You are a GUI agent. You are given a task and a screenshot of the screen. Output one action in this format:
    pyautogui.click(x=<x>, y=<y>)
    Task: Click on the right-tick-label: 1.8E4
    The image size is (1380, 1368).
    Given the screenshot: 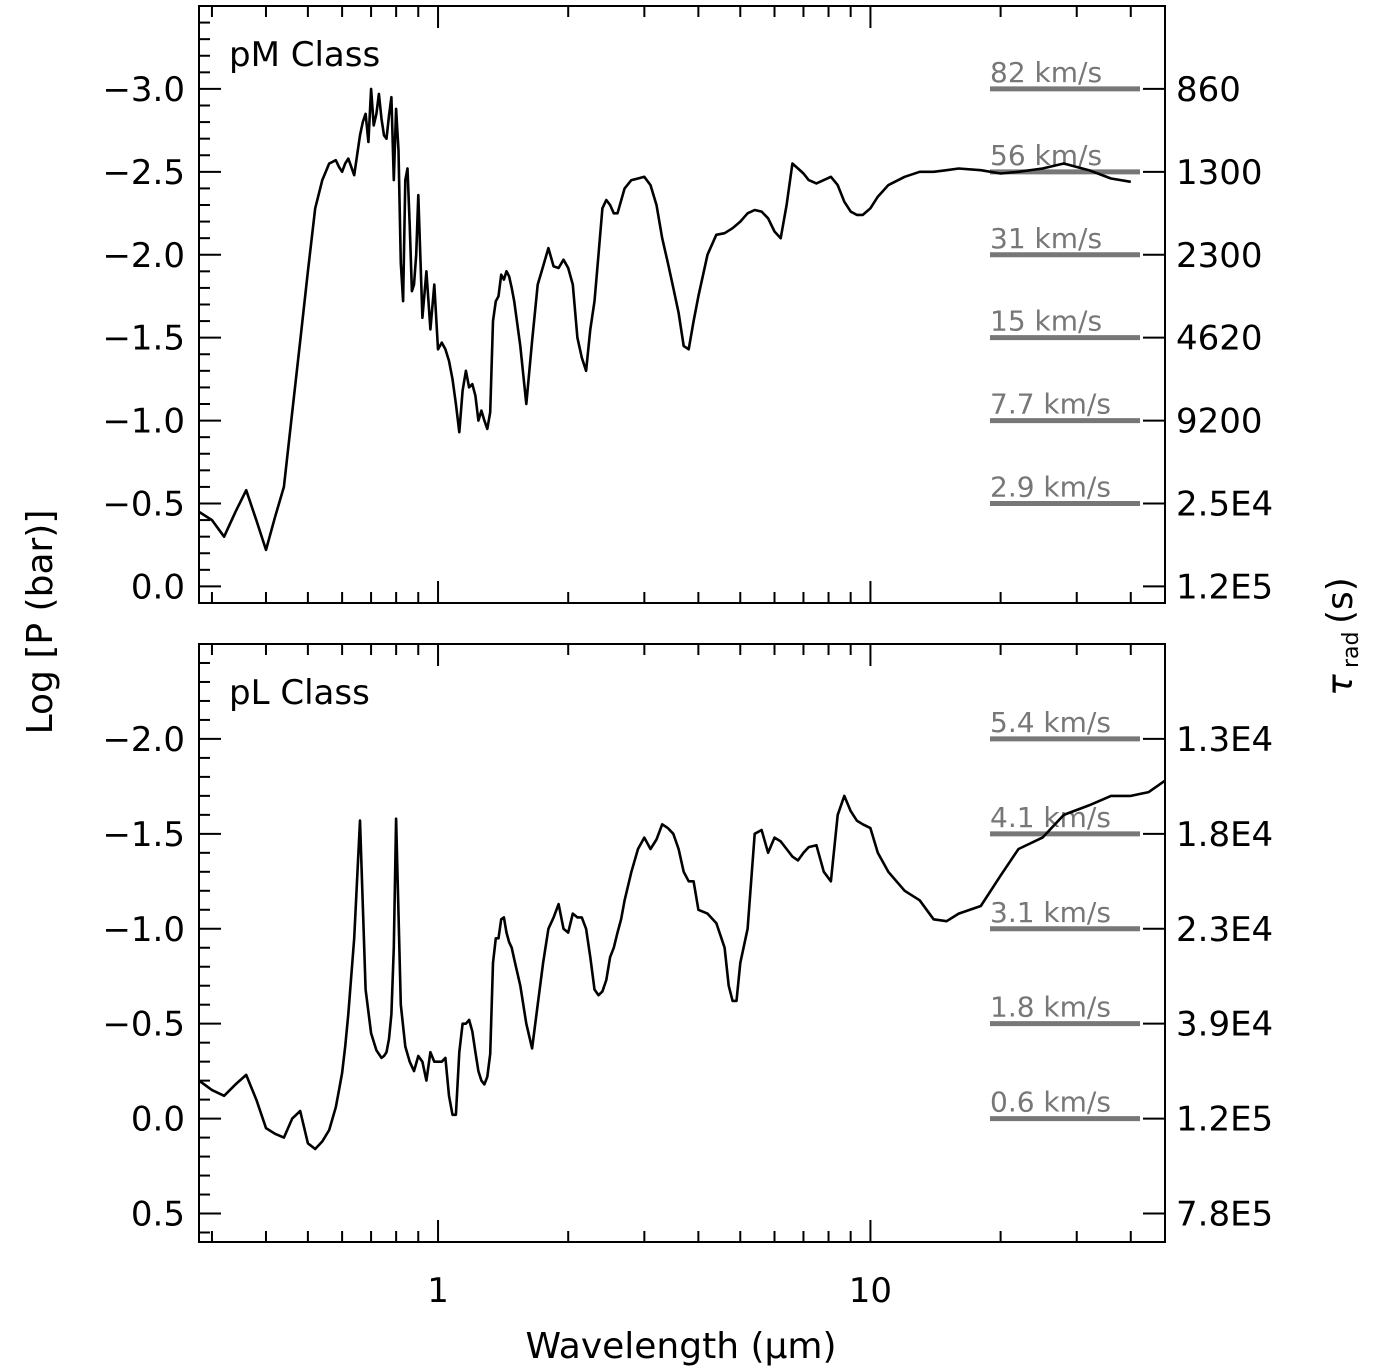 What is the action you would take?
    pyautogui.click(x=1224, y=835)
    